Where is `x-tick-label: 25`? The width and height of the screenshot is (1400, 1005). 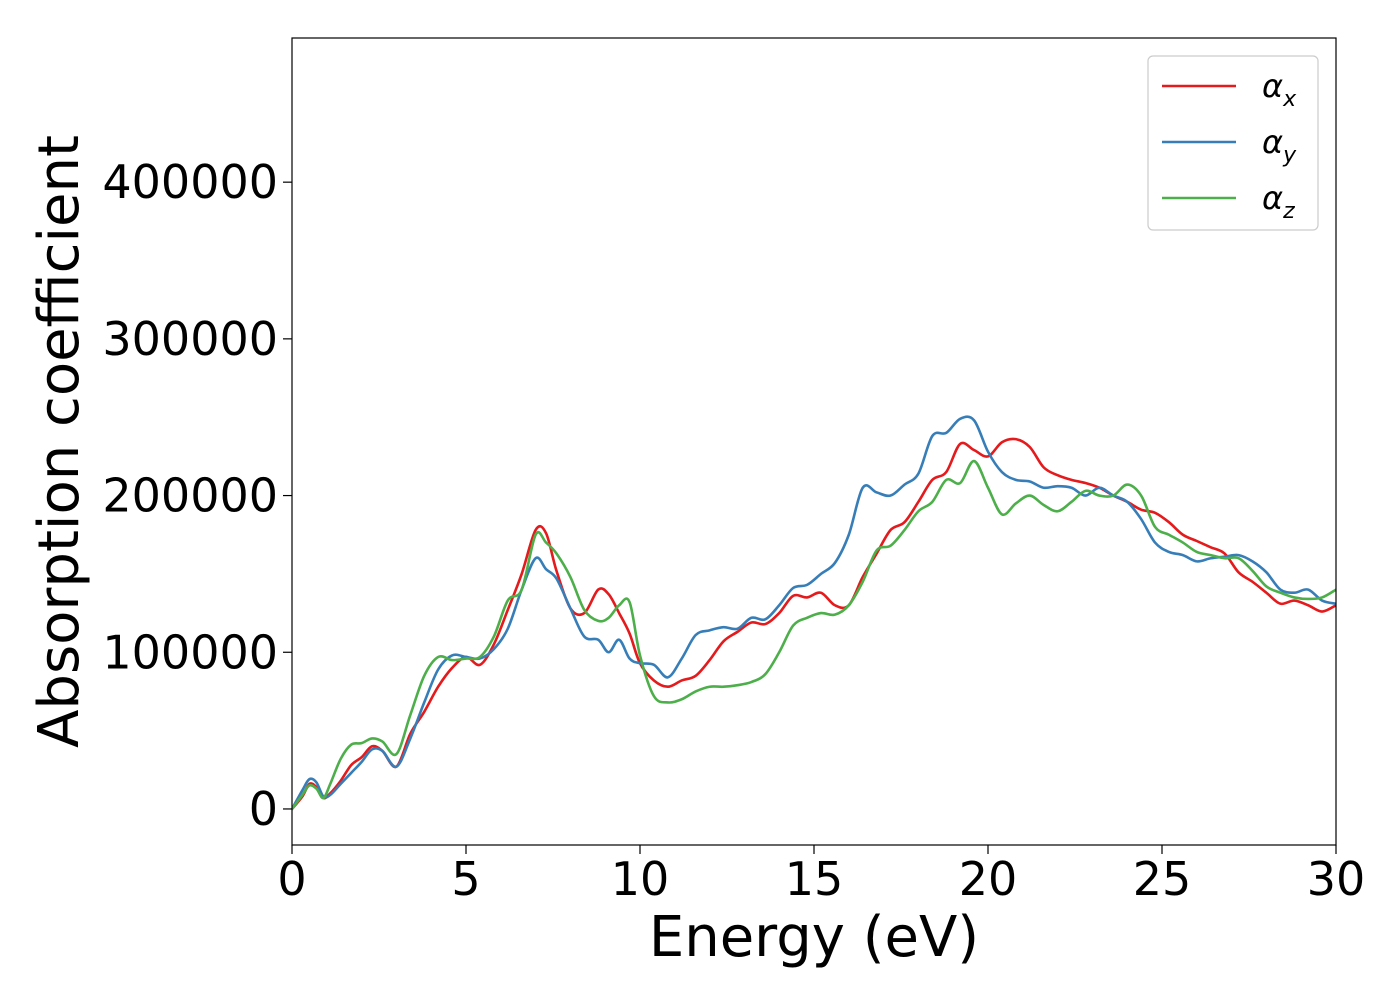
x-tick-label: 25 is located at coordinates (1162, 879).